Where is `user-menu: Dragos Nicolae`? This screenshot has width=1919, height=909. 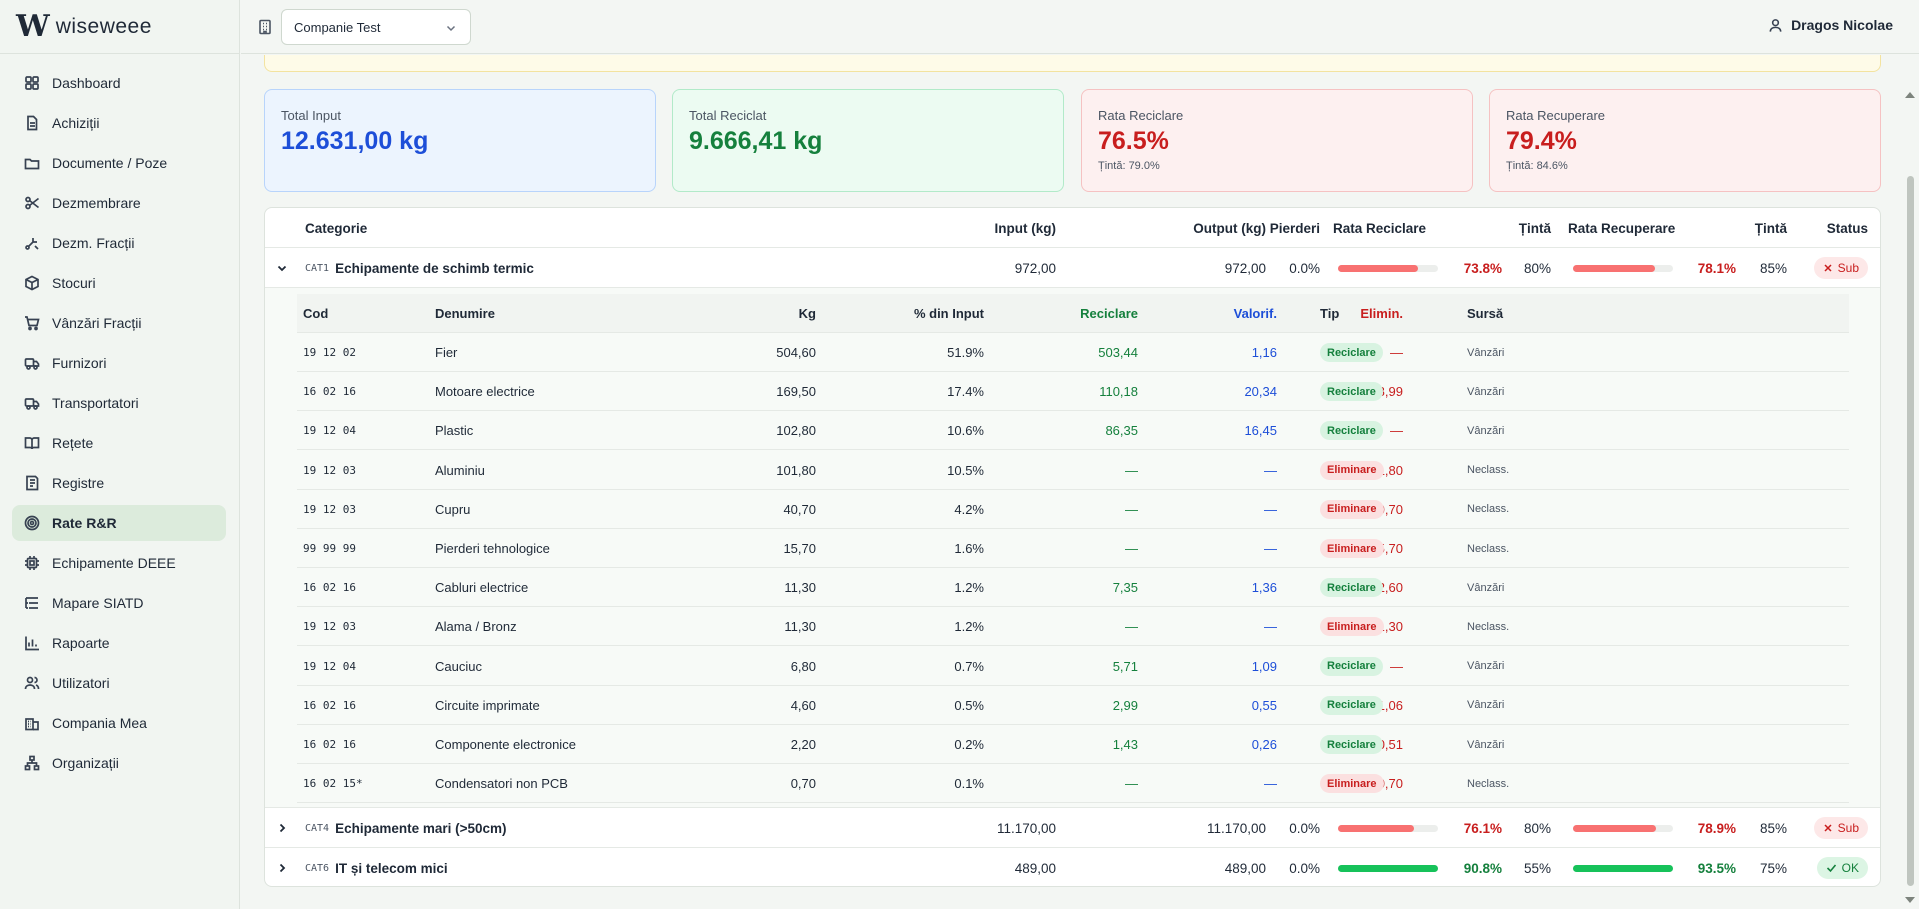 user-menu: Dragos Nicolae is located at coordinates (1830, 25).